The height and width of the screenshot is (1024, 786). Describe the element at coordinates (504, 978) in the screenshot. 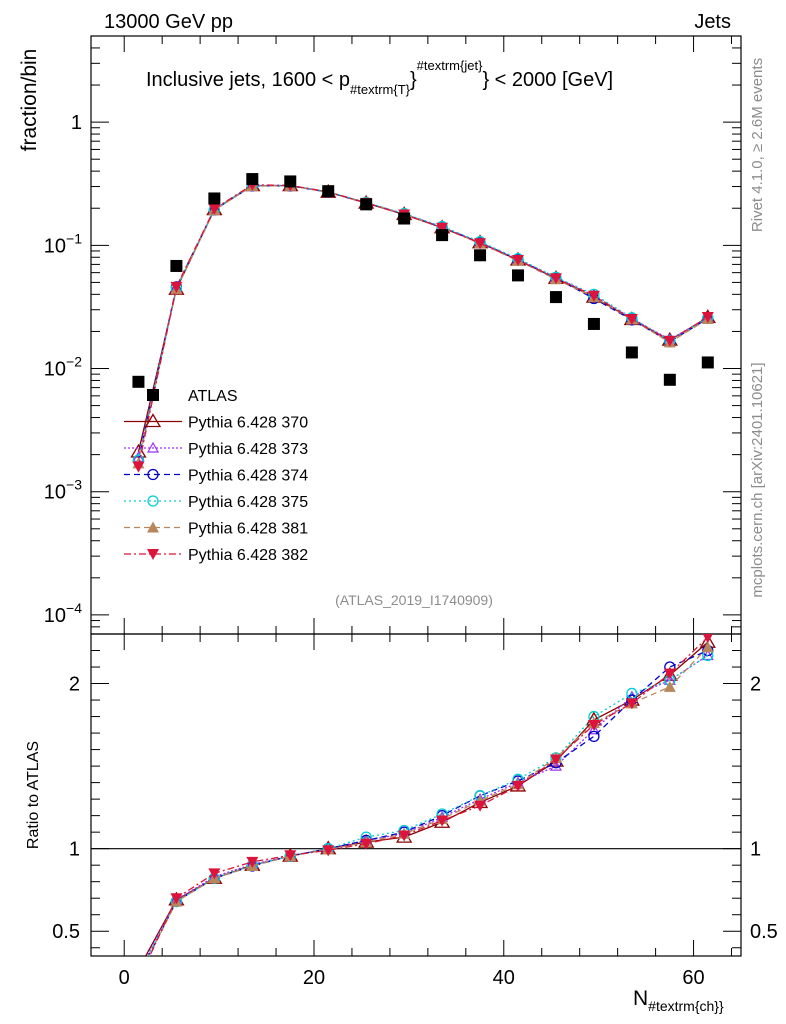

I see `x-tick-label: 40` at that location.